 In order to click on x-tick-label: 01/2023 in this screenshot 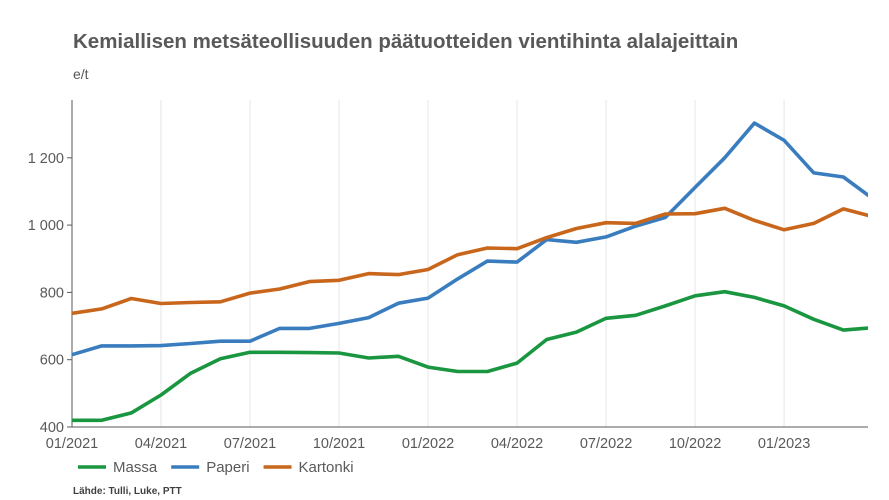, I will do `click(784, 444)`.